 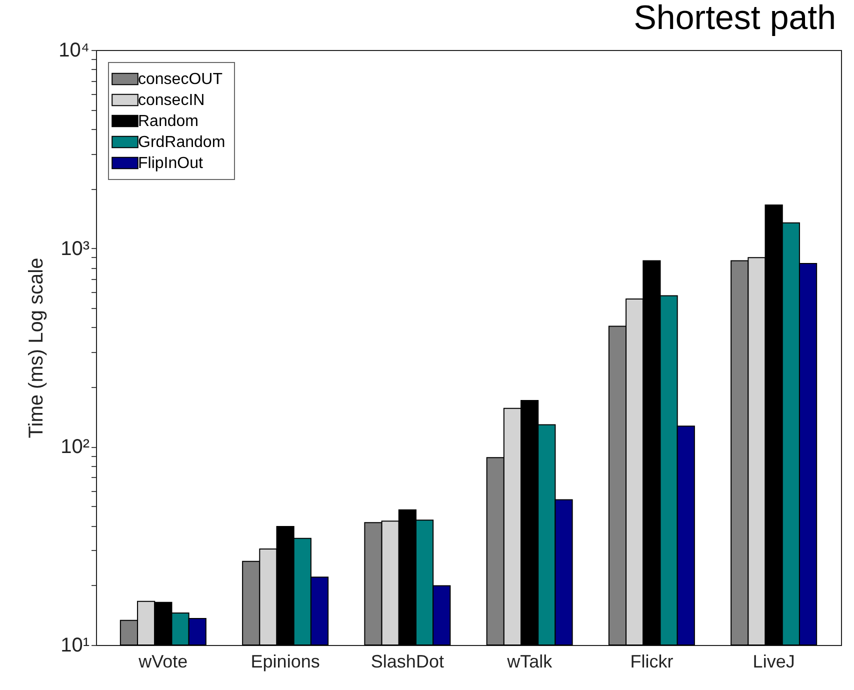 I want to click on x-tick-label: LiveJ, so click(x=773, y=662).